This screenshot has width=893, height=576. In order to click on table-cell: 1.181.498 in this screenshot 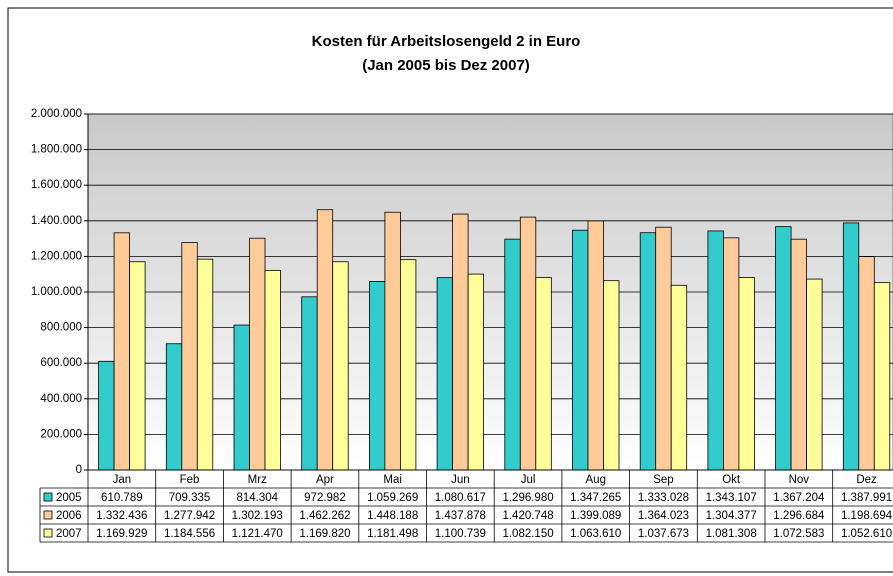, I will do `click(392, 534)`.